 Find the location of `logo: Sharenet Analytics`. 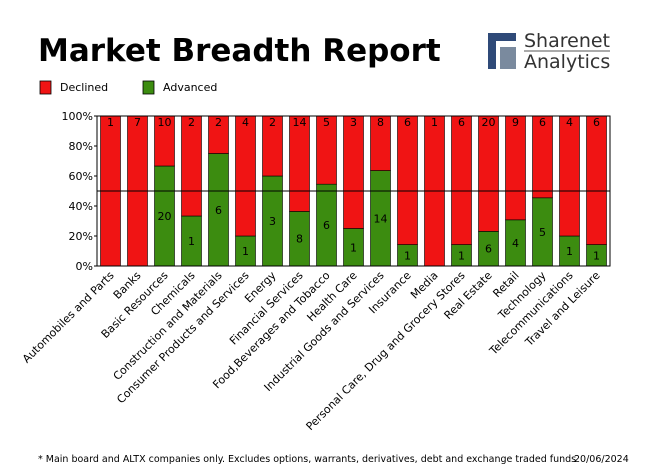

logo: Sharenet Analytics is located at coordinates (549, 51).